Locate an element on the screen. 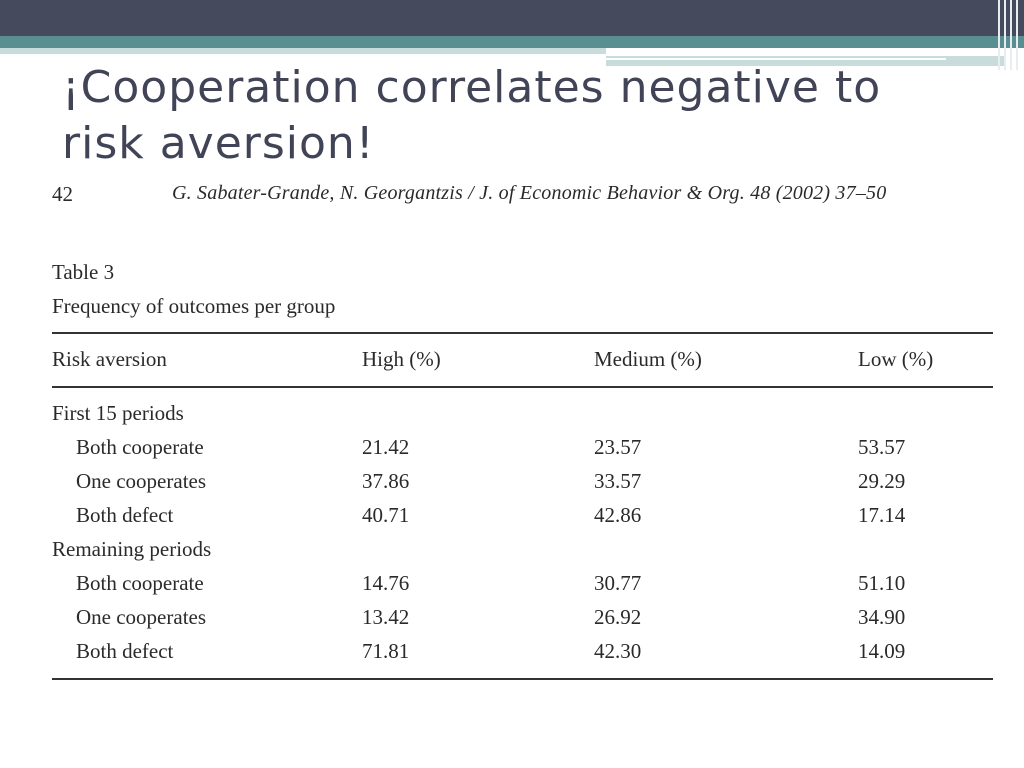 The height and width of the screenshot is (768, 1024). section-label: Remaining periods is located at coordinates (132, 549).